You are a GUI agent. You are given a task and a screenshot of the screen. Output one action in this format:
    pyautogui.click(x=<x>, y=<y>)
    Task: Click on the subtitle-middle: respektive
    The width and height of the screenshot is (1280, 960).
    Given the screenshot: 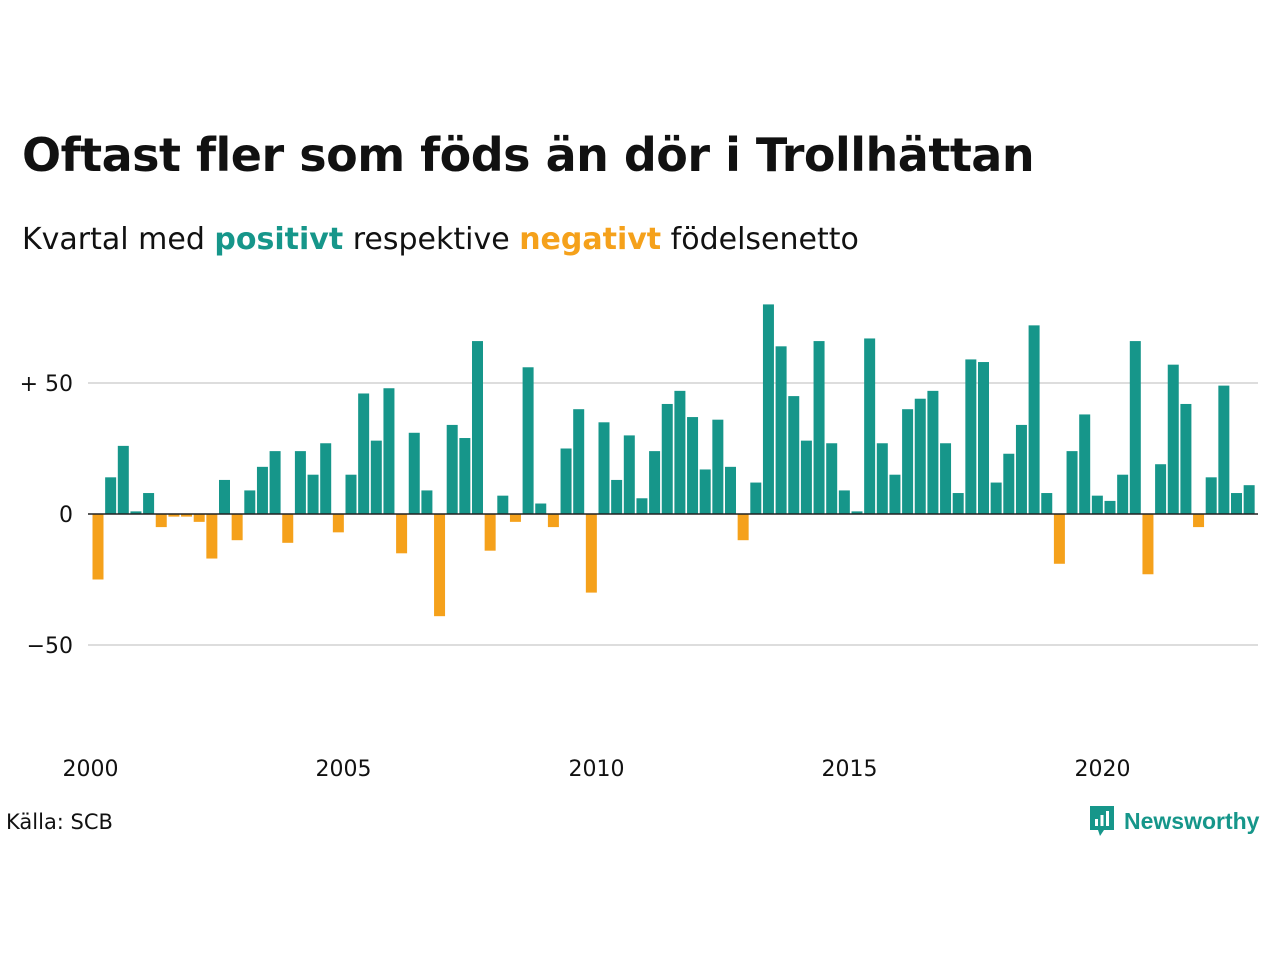 What is the action you would take?
    pyautogui.click(x=431, y=239)
    